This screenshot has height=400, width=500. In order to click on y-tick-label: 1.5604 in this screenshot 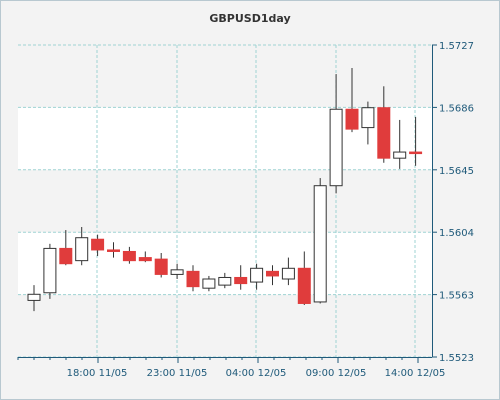, I will do `click(456, 233)`.